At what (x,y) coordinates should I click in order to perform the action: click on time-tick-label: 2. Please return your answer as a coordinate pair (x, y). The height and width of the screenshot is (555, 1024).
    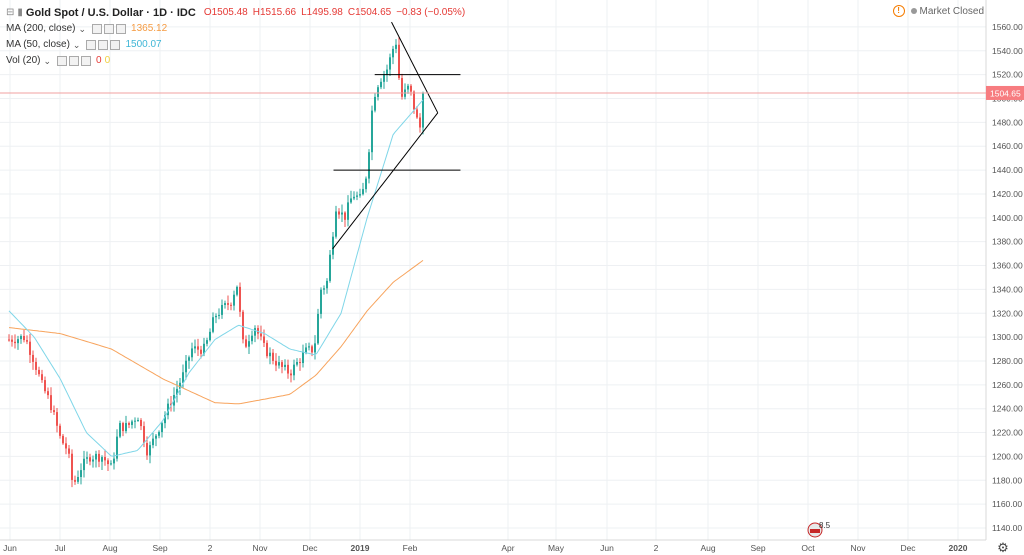
    Looking at the image, I should click on (656, 548).